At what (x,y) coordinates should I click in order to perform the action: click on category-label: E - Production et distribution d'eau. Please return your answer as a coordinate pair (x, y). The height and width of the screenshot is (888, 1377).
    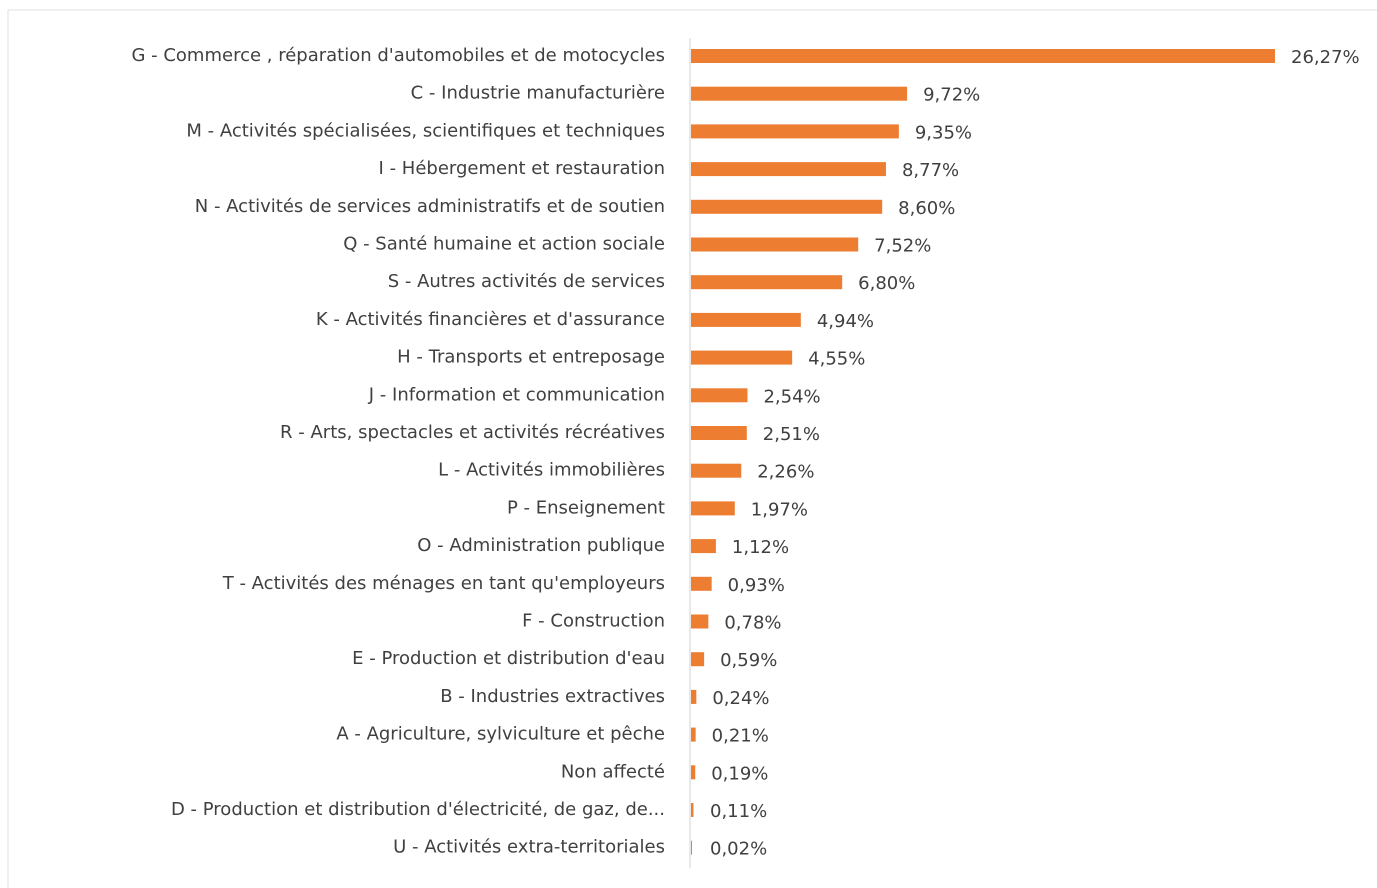
    Looking at the image, I should click on (508, 658).